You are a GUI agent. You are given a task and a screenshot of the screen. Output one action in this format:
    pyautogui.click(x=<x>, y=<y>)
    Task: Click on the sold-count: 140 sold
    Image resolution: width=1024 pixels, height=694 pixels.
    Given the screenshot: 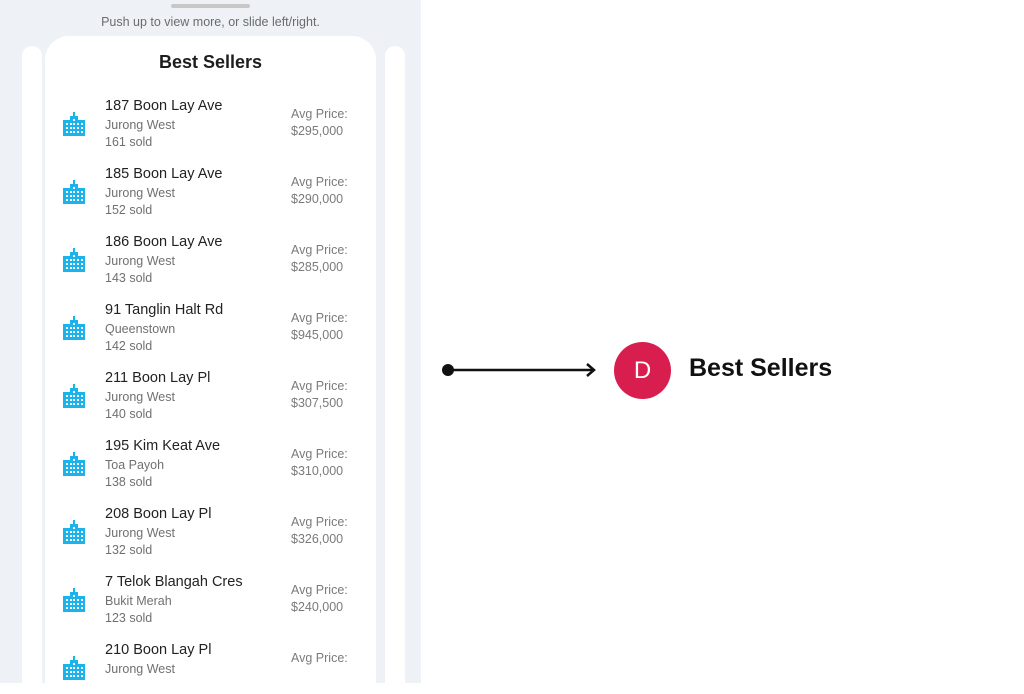 What is the action you would take?
    pyautogui.click(x=129, y=414)
    